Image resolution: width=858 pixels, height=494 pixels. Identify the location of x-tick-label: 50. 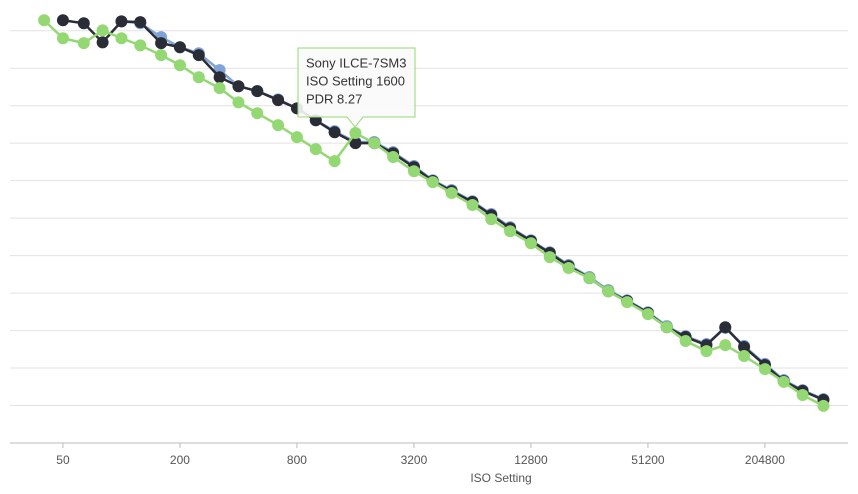
(63, 460).